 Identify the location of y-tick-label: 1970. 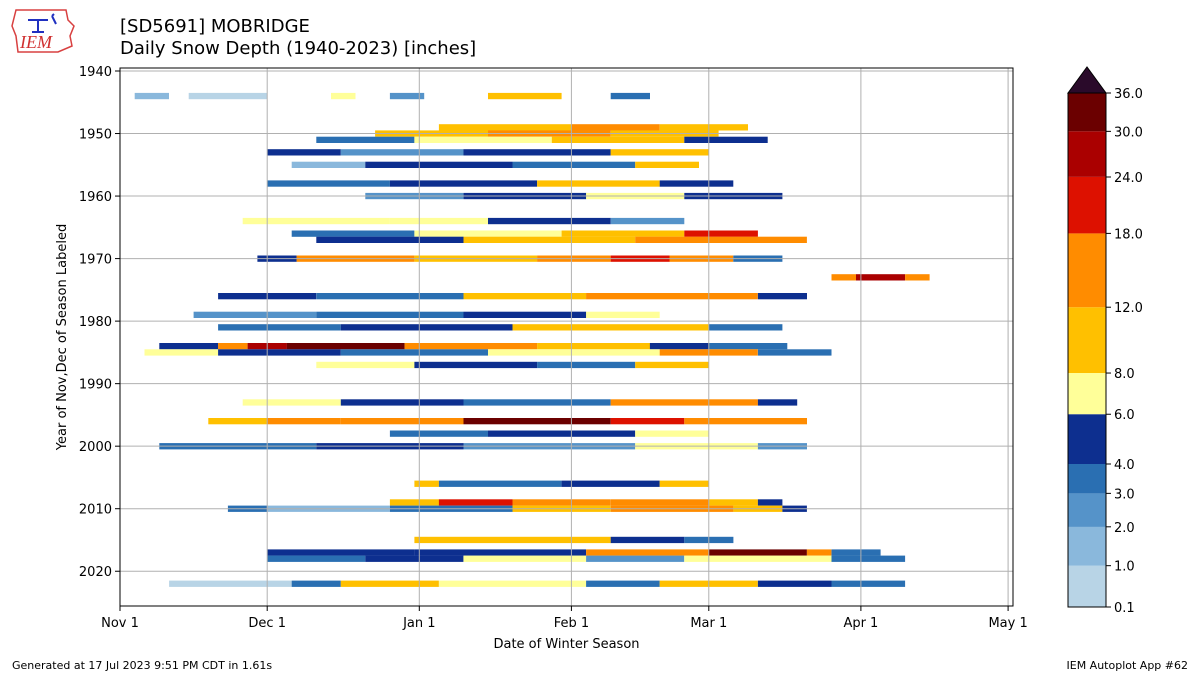
(95, 260).